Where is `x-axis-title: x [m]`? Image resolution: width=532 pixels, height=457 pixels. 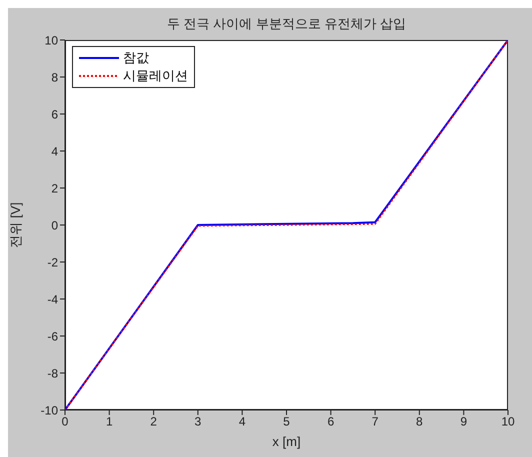 x-axis-title: x [m] is located at coordinates (286, 441).